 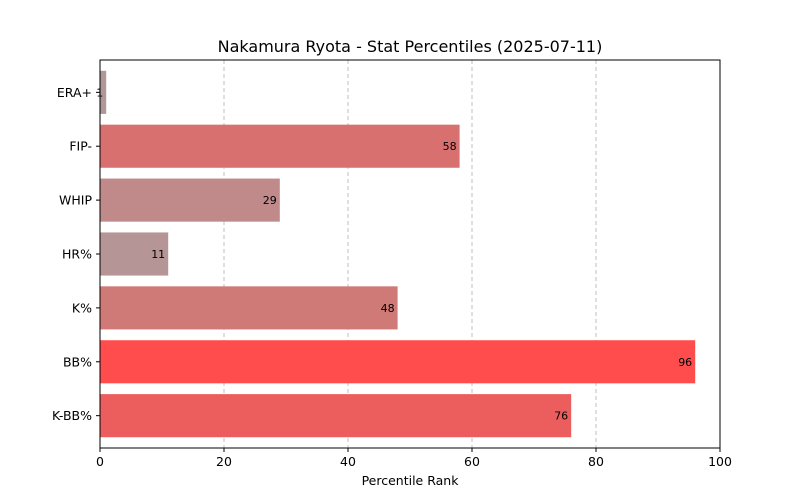 I want to click on bar-value-label: 29, so click(x=270, y=200).